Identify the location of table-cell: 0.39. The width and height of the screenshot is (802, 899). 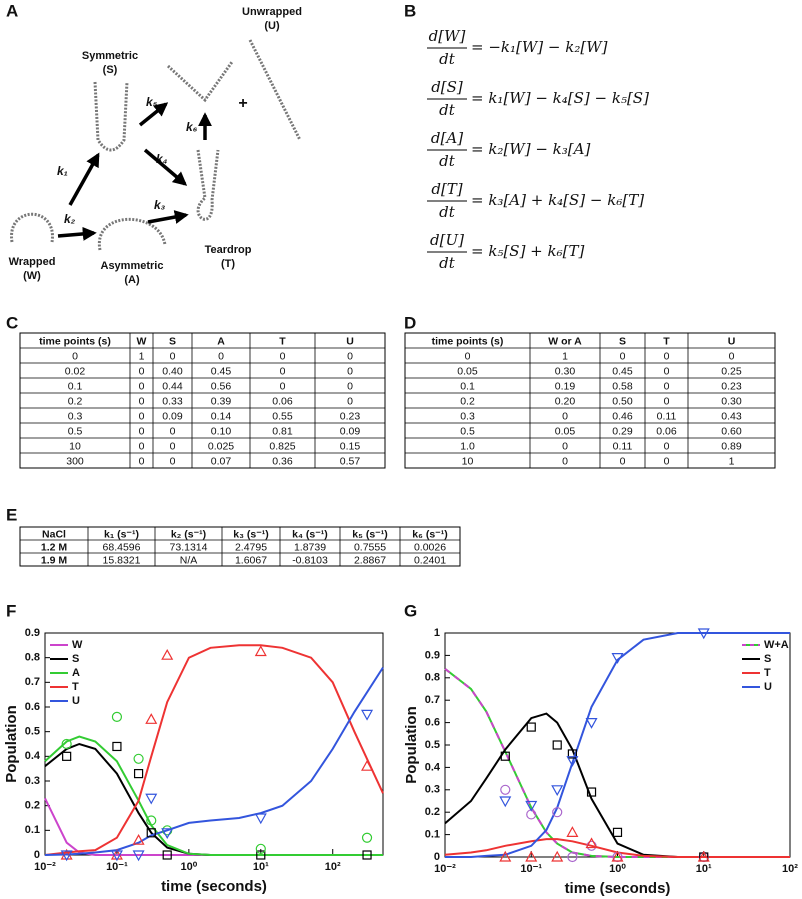
(221, 401).